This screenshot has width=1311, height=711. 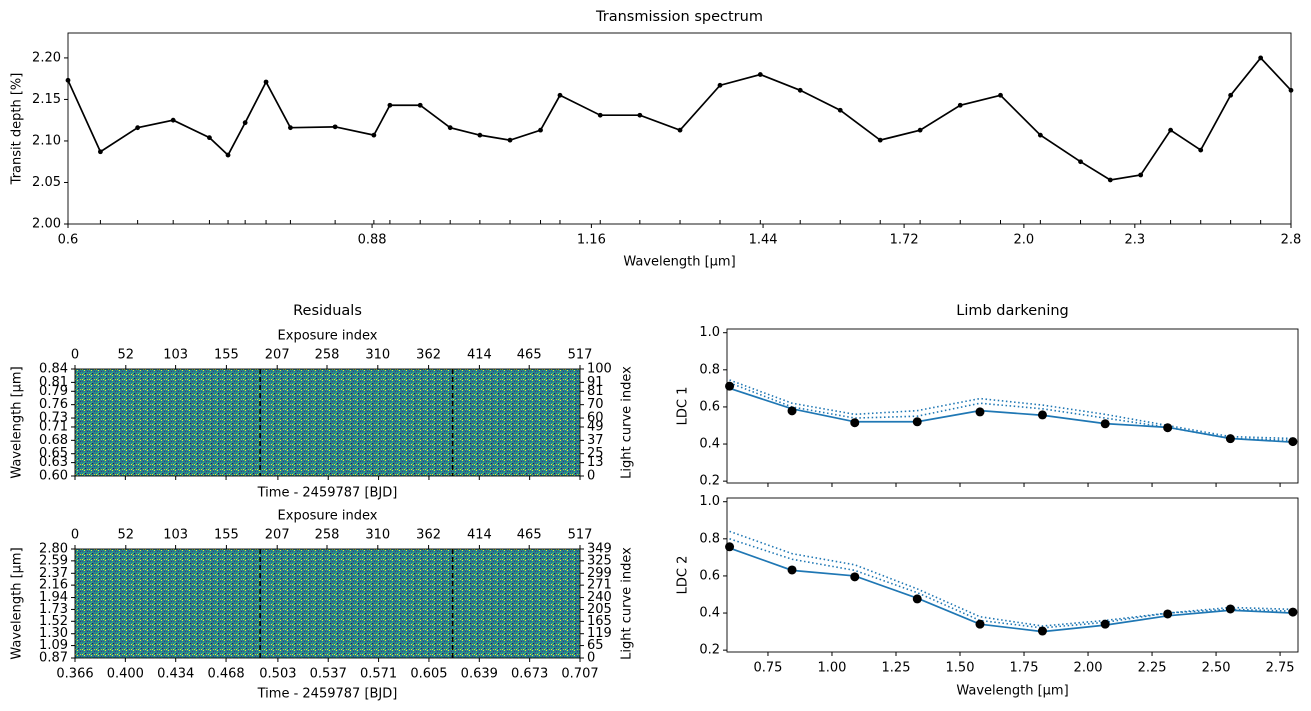 What do you see at coordinates (627, 603) in the screenshot?
I see `y2-axis-label: Light curve index` at bounding box center [627, 603].